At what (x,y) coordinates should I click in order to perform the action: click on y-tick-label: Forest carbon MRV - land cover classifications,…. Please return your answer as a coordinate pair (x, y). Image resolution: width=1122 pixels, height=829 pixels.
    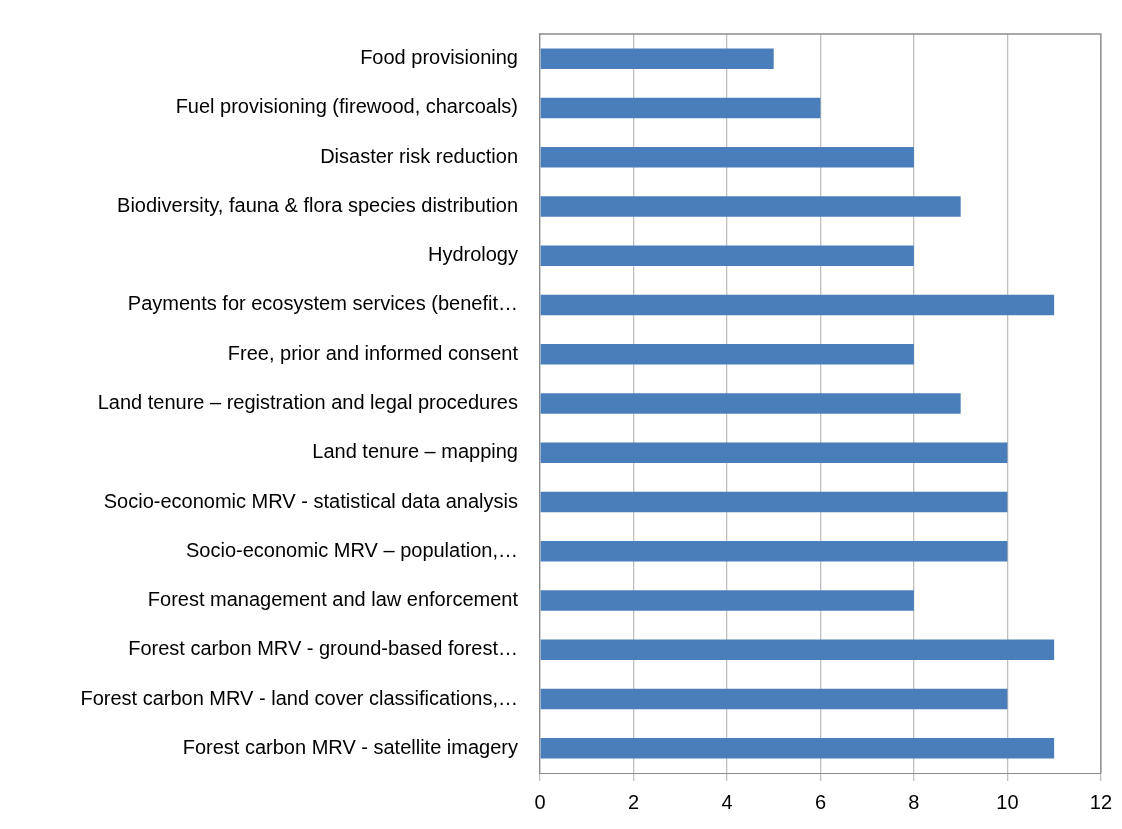
    Looking at the image, I should click on (299, 697).